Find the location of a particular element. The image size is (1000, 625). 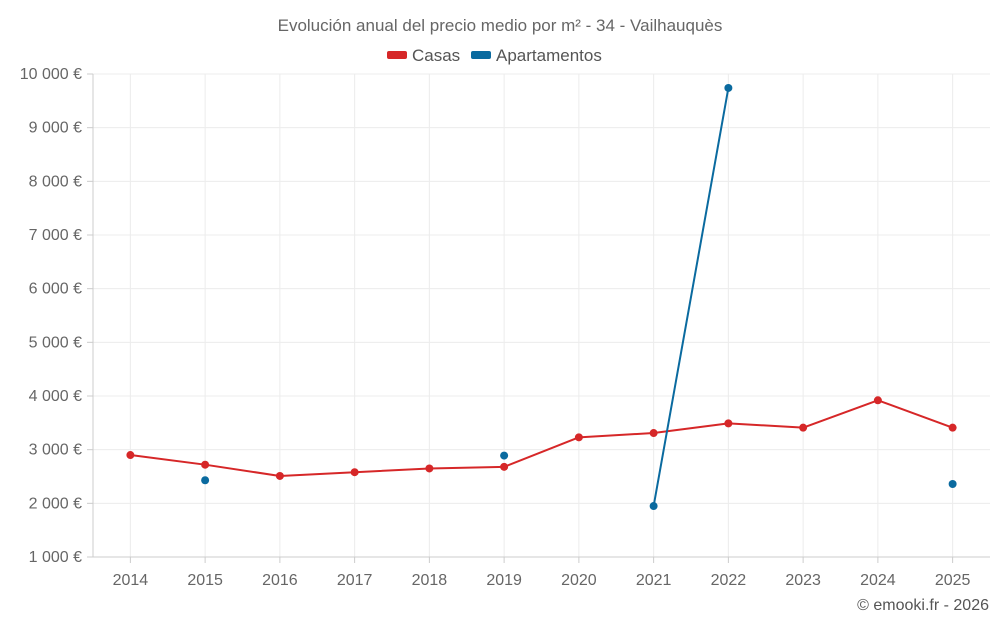

x-tick-label: 2016 is located at coordinates (280, 580).